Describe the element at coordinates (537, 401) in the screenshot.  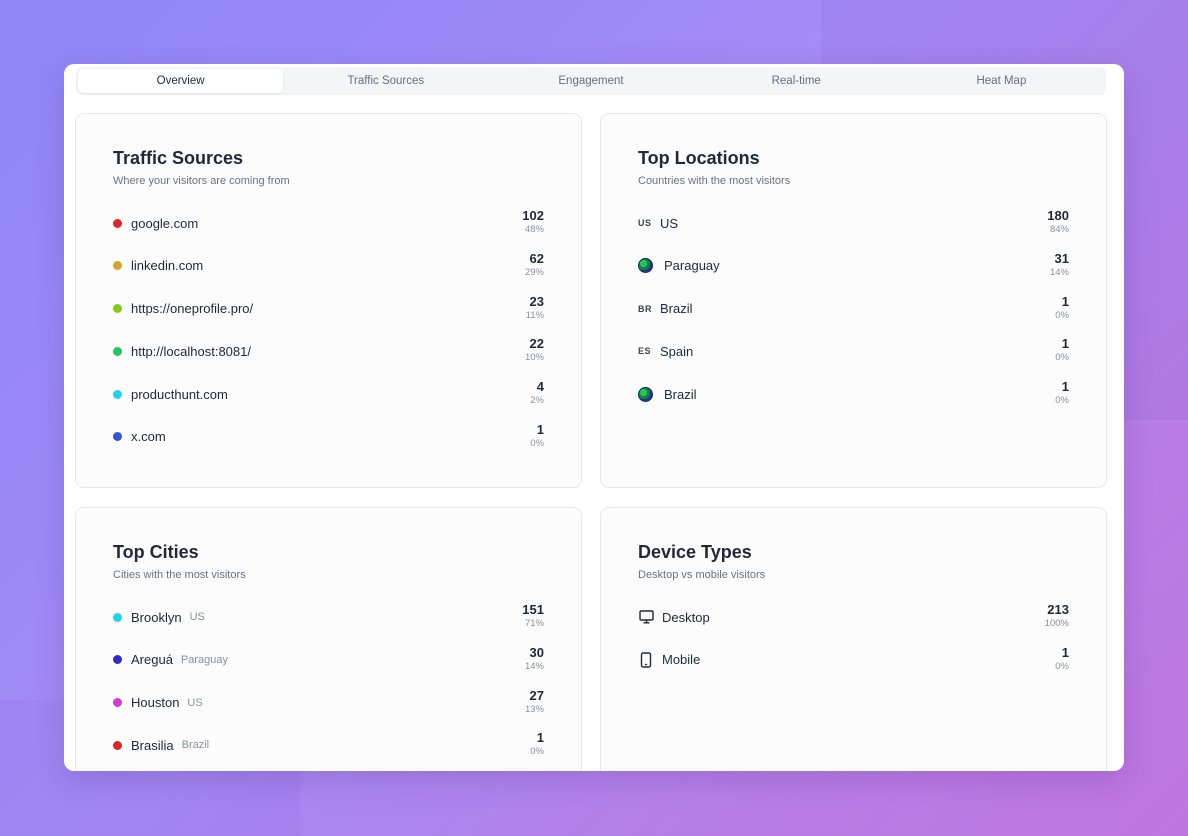
I see `visitor-percent: 2%` at that location.